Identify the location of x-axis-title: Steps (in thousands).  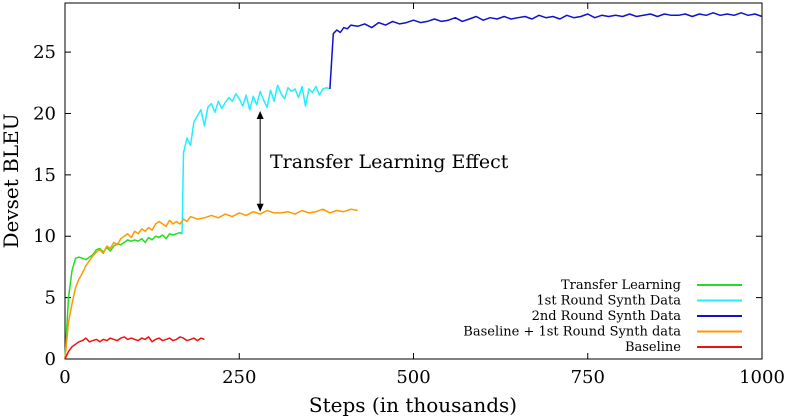
(413, 405).